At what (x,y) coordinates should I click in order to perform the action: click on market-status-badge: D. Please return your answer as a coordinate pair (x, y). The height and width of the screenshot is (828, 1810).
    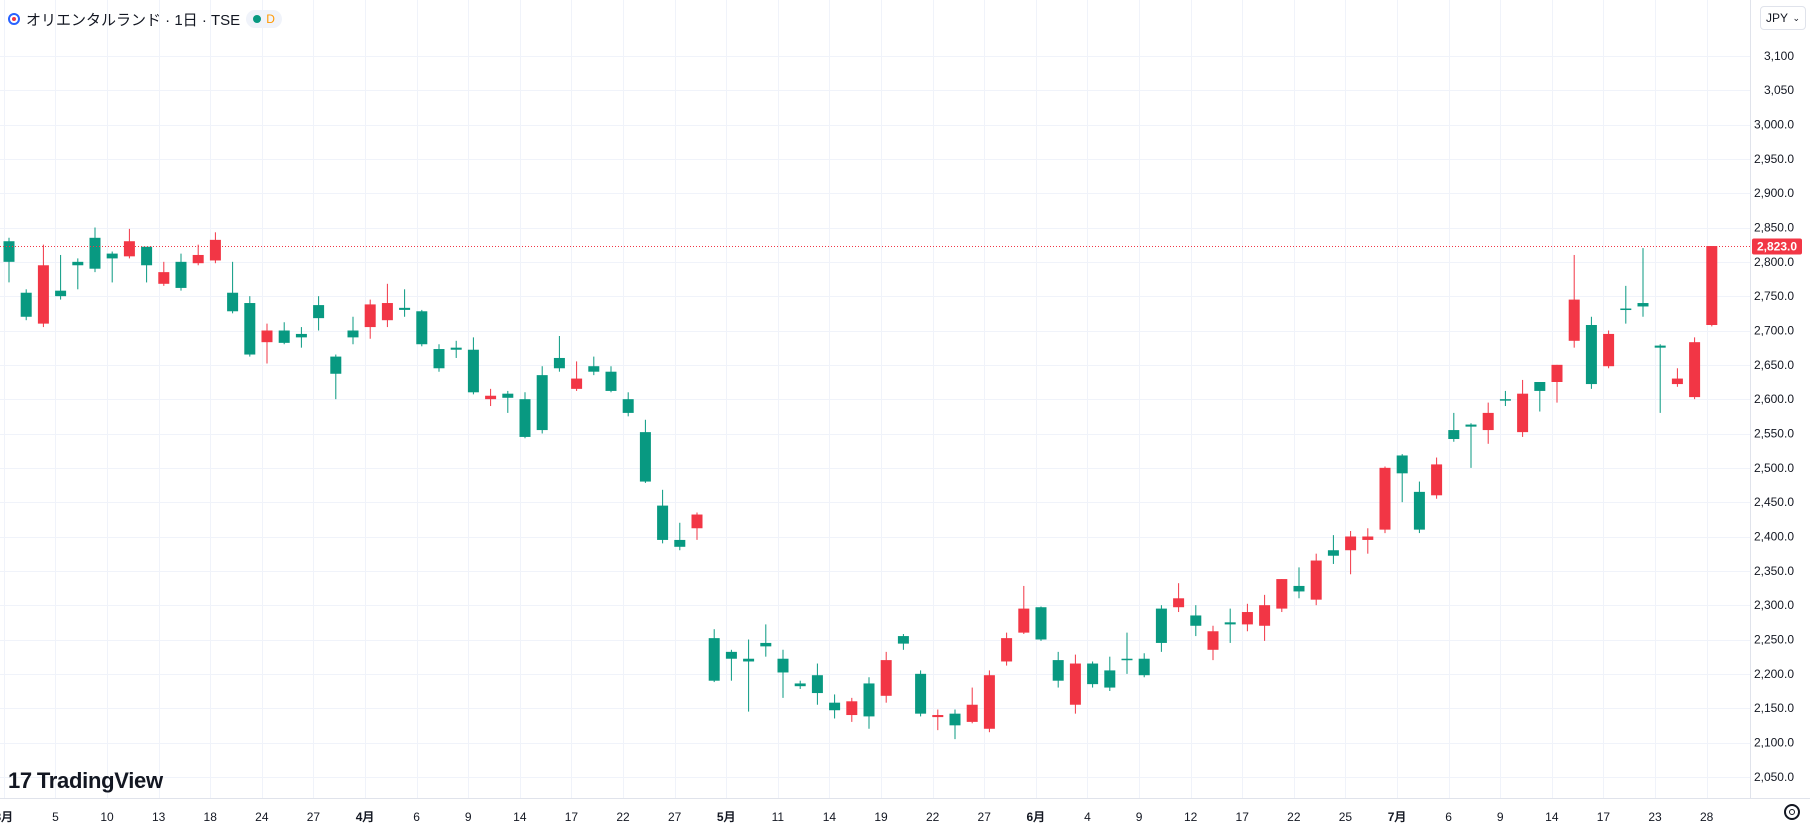
    Looking at the image, I should click on (264, 19).